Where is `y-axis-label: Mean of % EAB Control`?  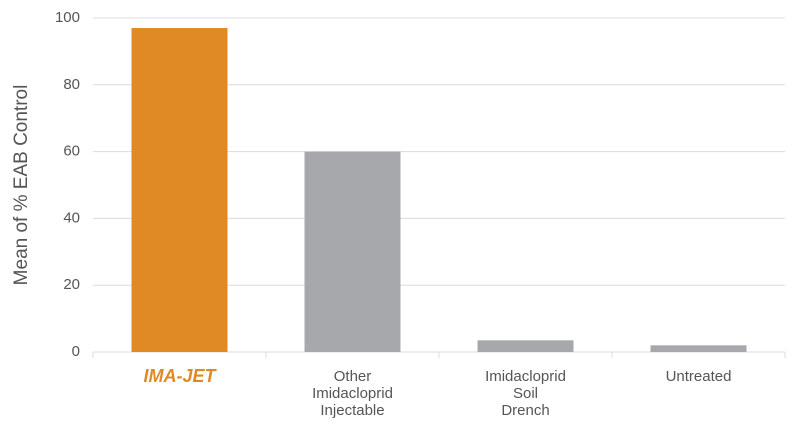
y-axis-label: Mean of % EAB Control is located at coordinates (21, 185).